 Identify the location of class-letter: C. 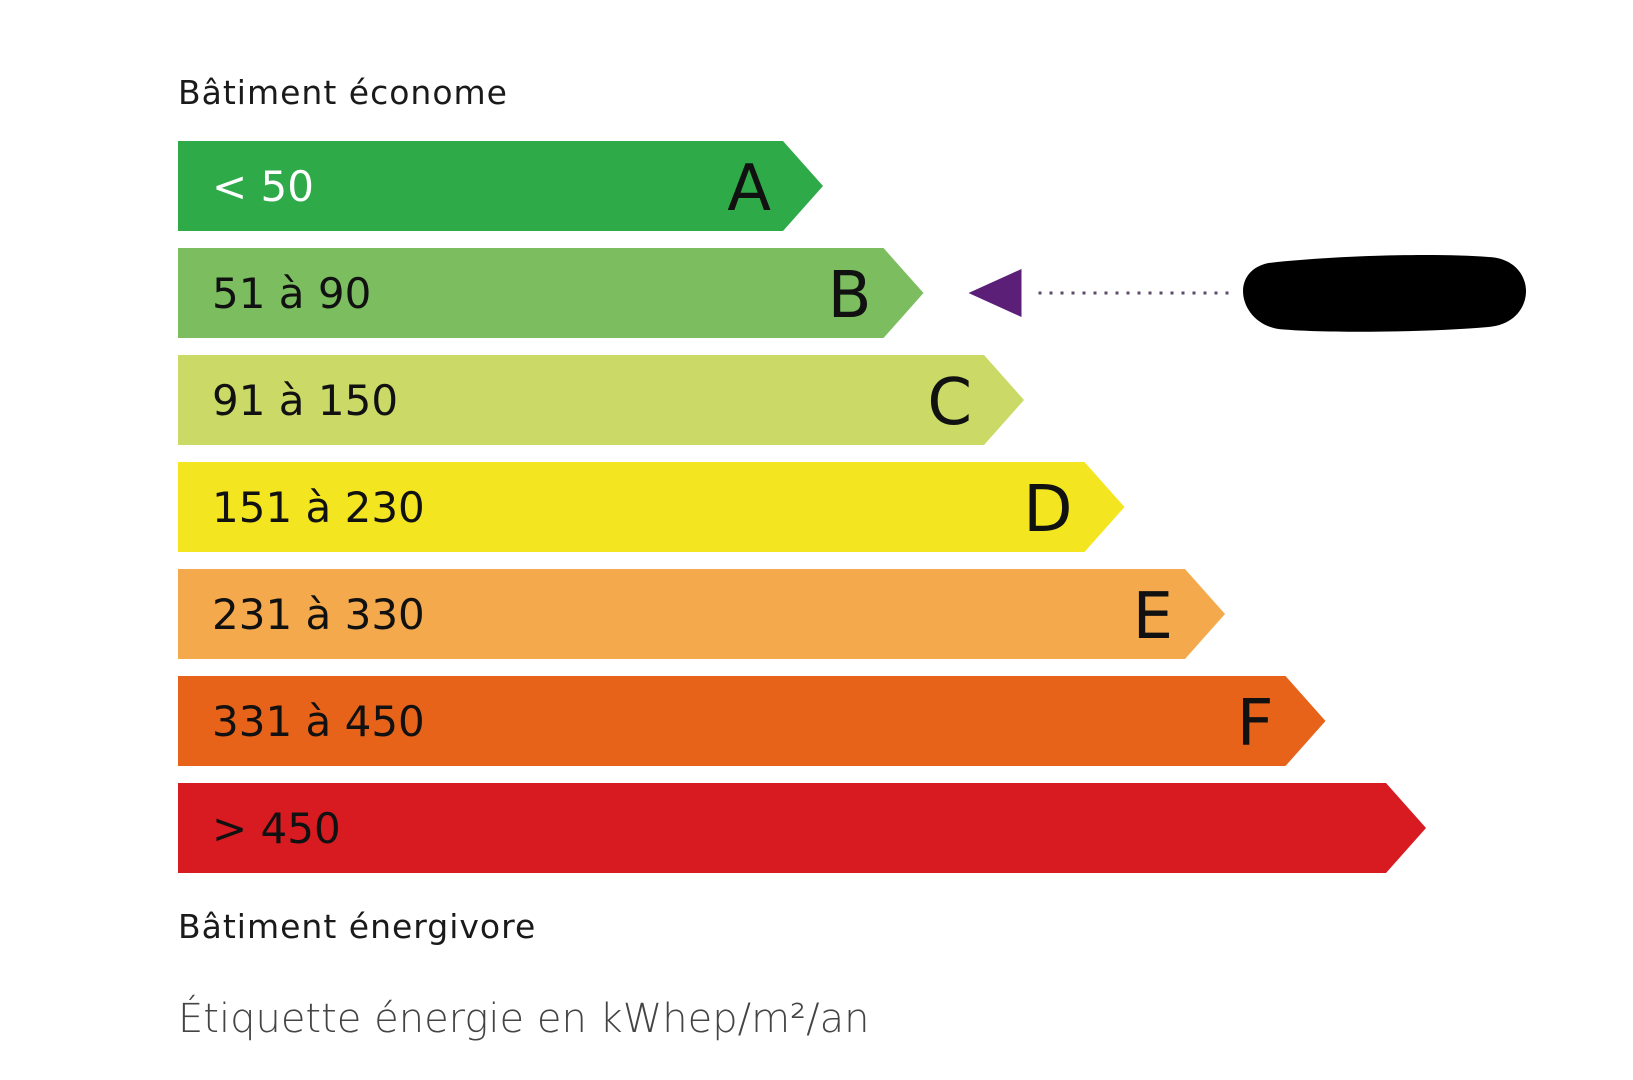
(949, 403).